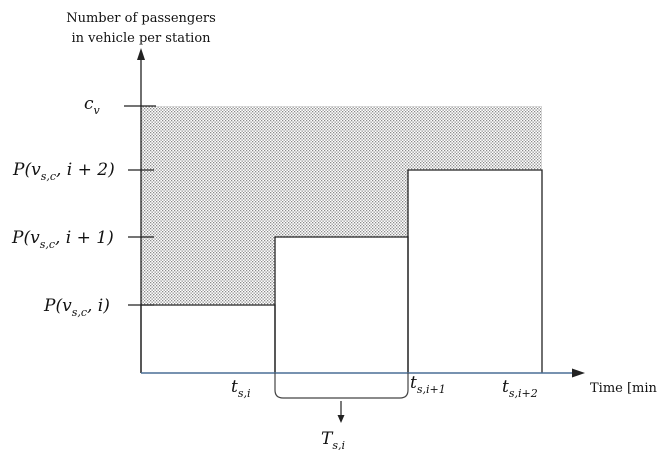 The height and width of the screenshot is (450, 657). What do you see at coordinates (333, 439) in the screenshot?
I see `label-interval-T: Ts,i` at bounding box center [333, 439].